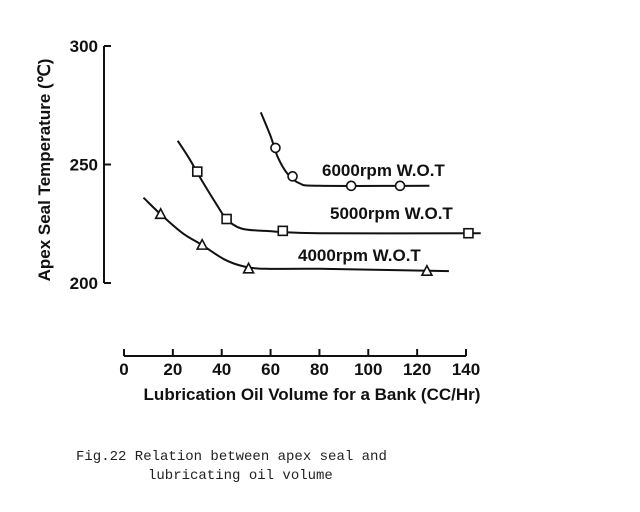  Describe the element at coordinates (383, 170) in the screenshot. I see `series-label-circle: 6000rpm W.O.T` at that location.